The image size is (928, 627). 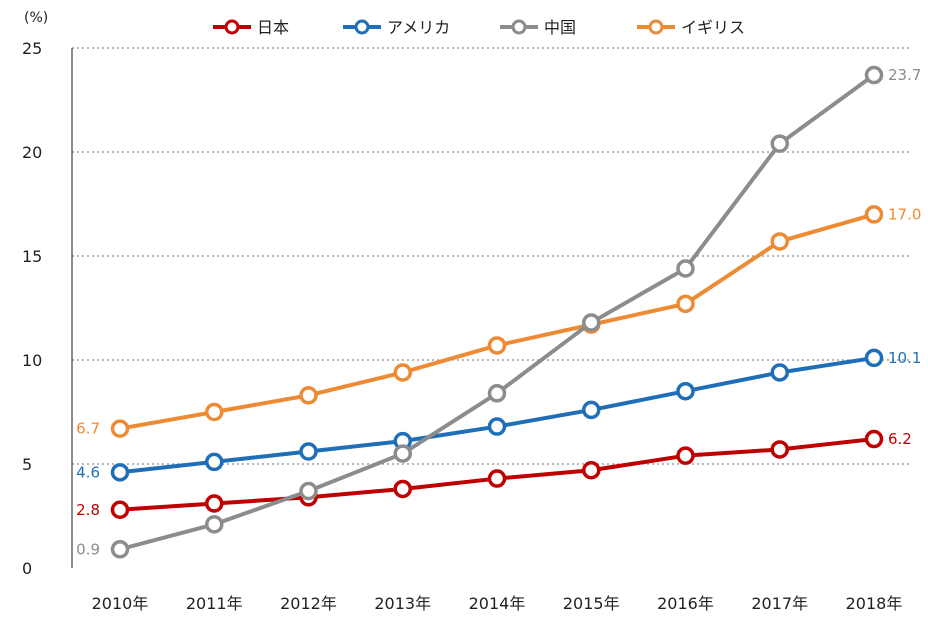 What do you see at coordinates (779, 603) in the screenshot?
I see `x-tick-label: 2017年` at bounding box center [779, 603].